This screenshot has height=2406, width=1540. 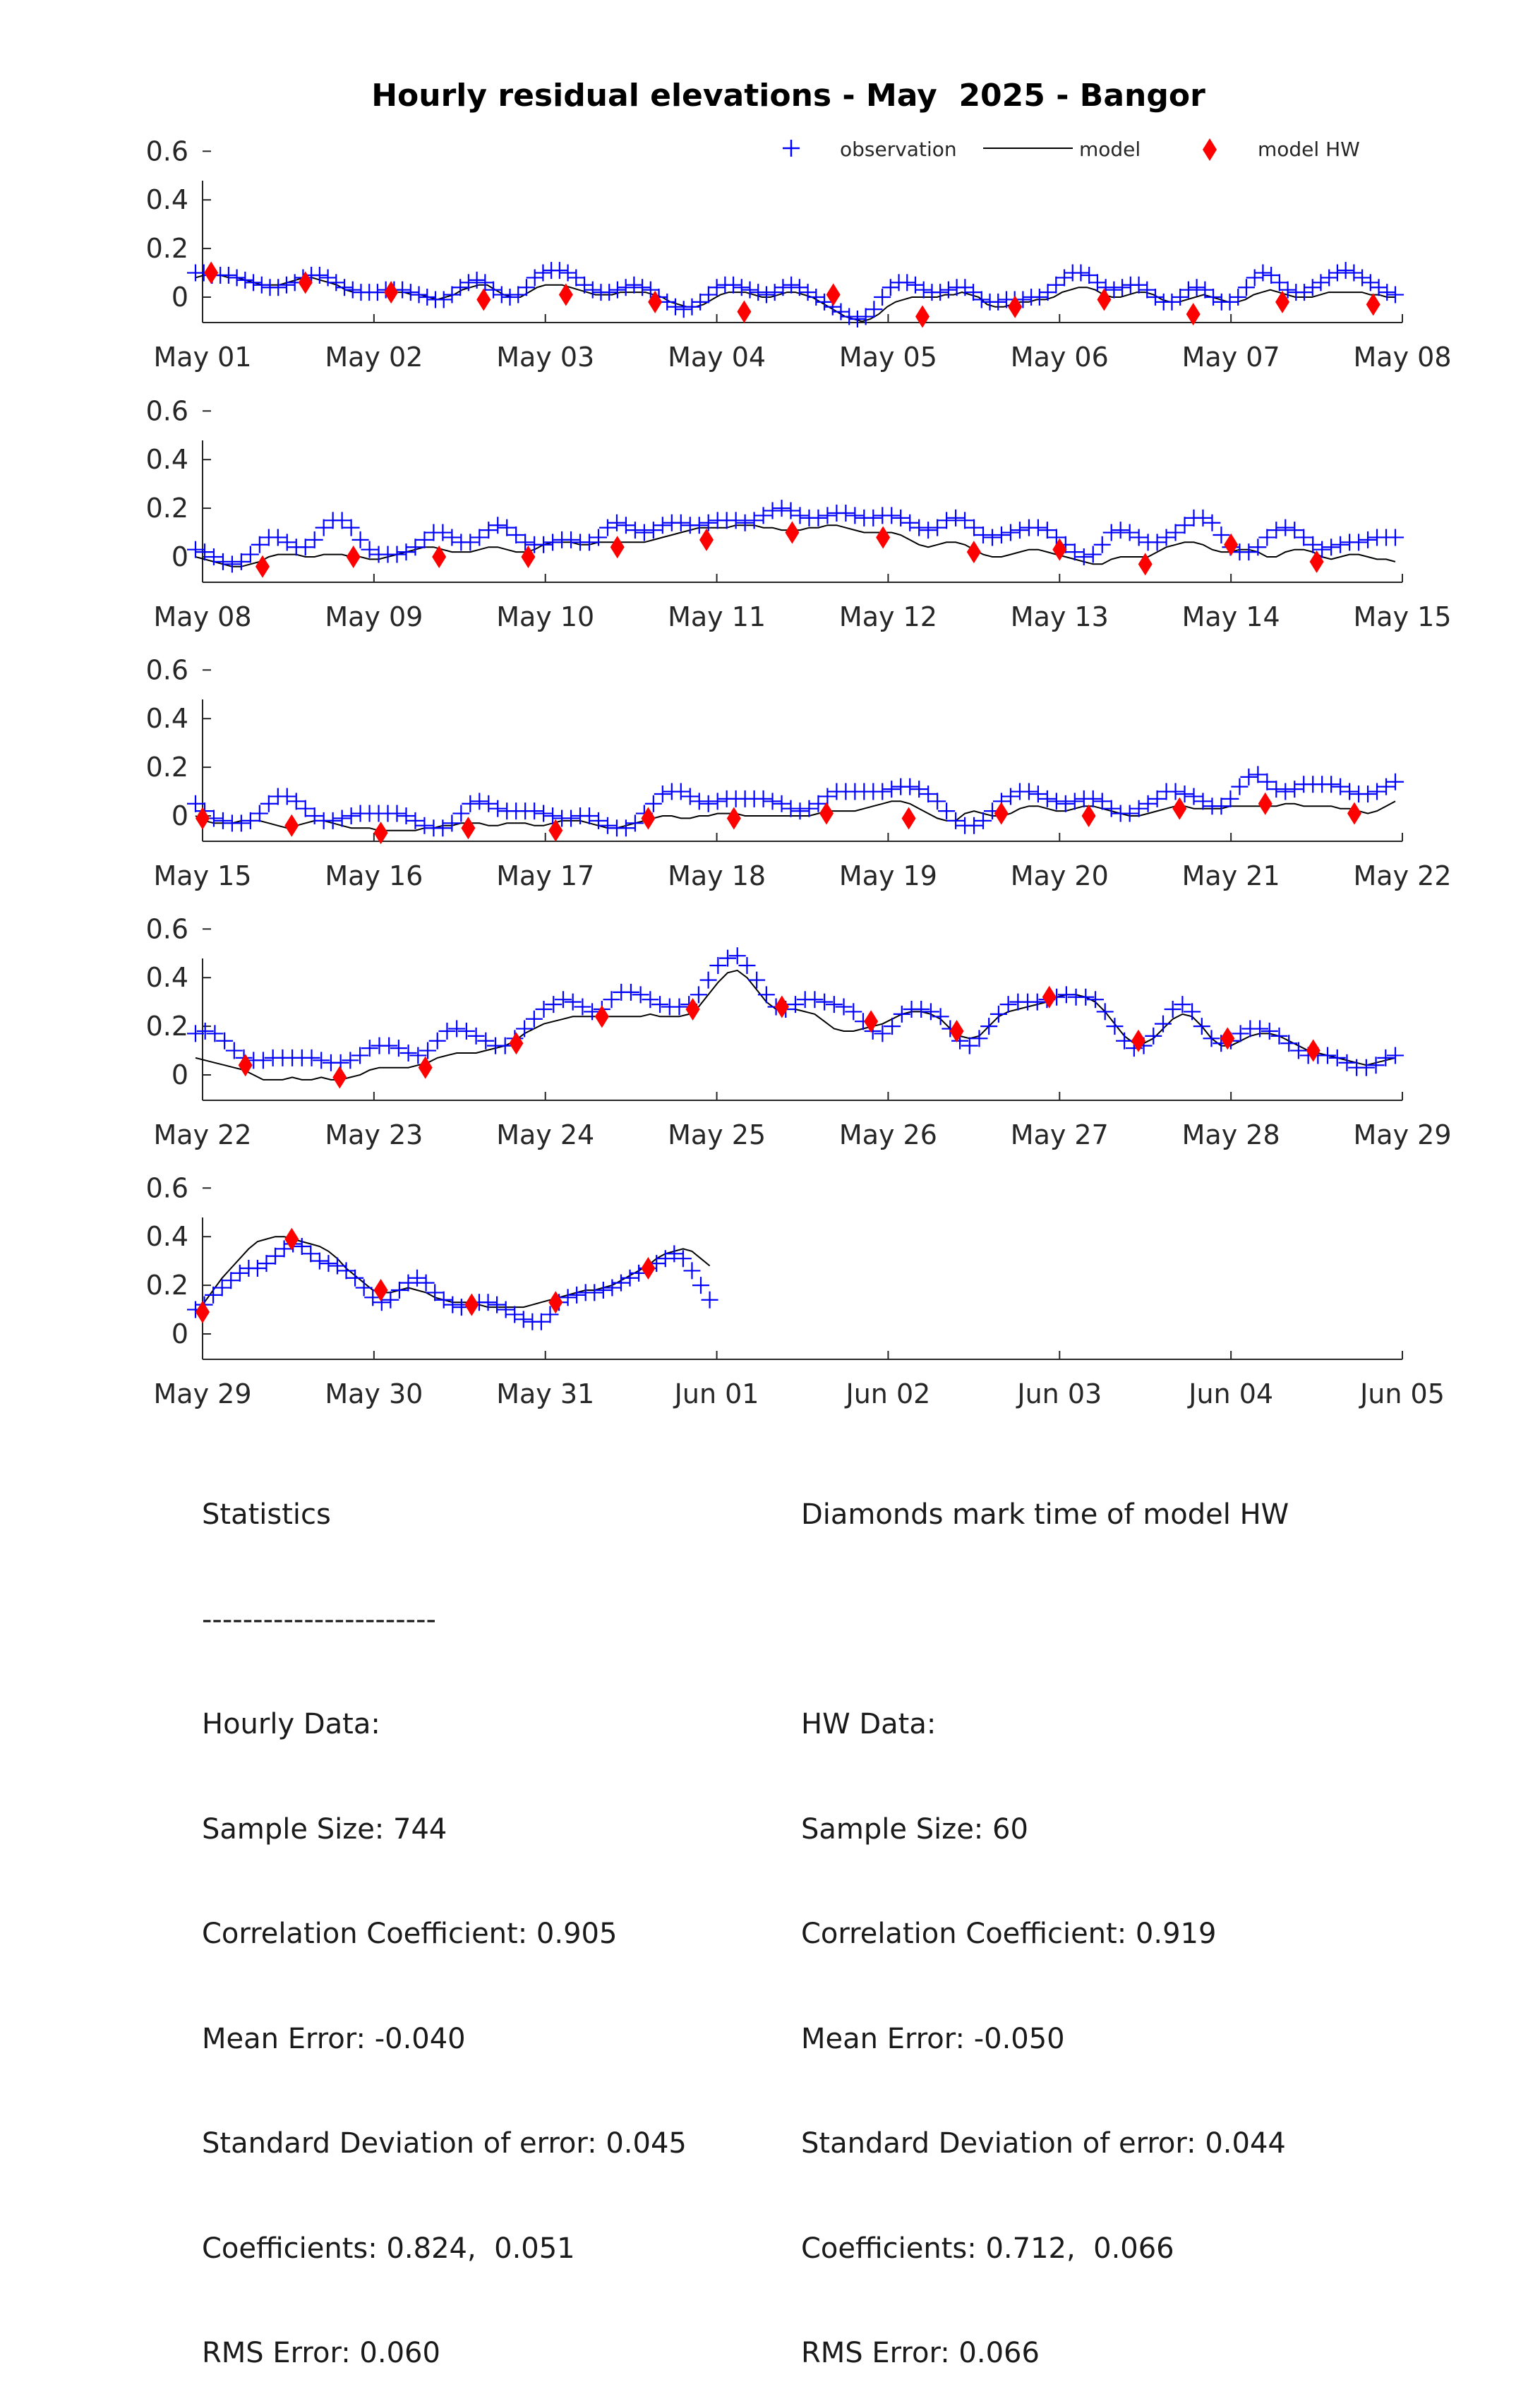 What do you see at coordinates (888, 875) in the screenshot?
I see `x-tick-label: May 19` at bounding box center [888, 875].